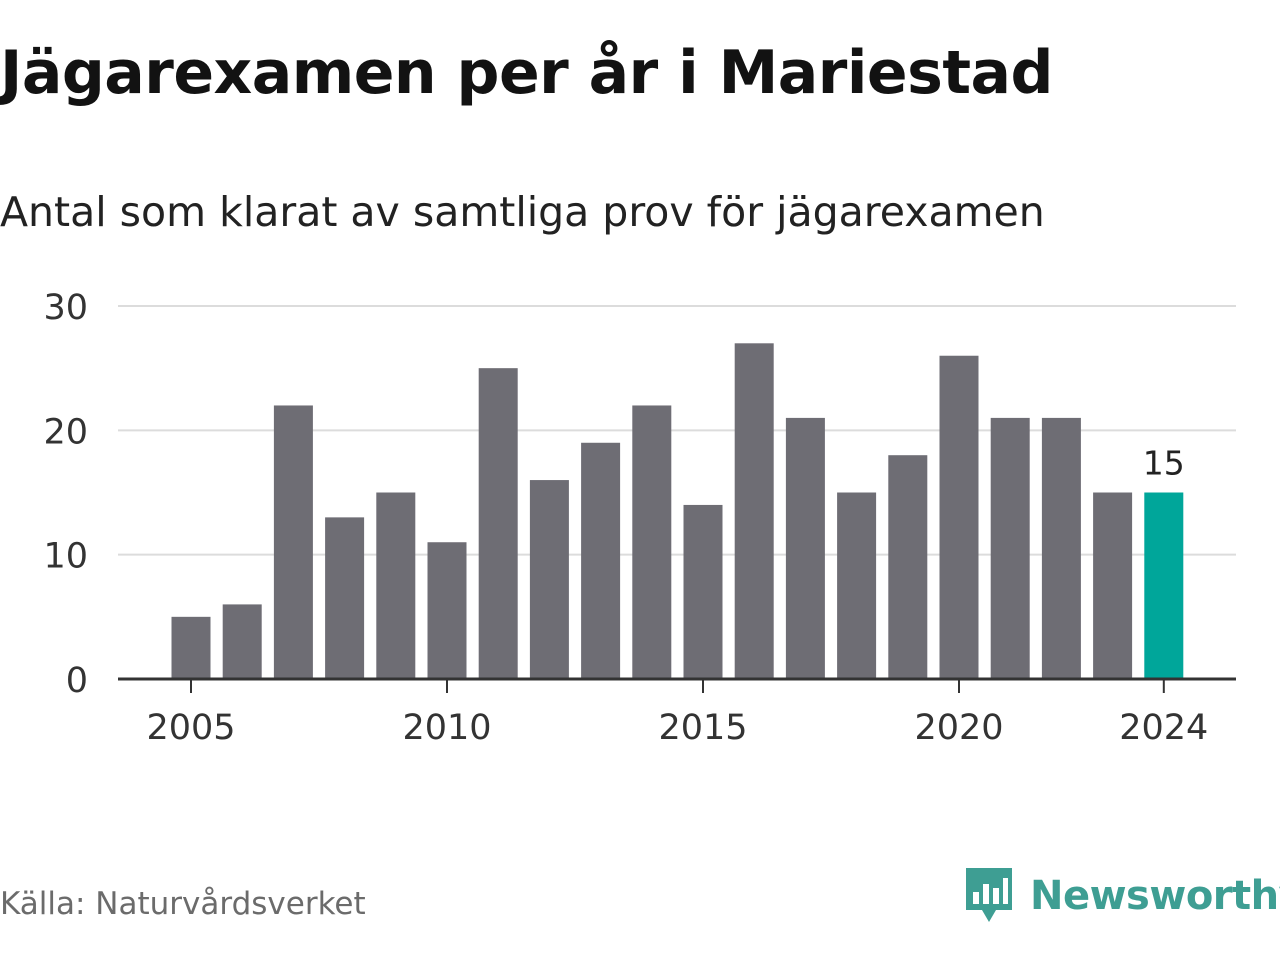  I want to click on data-label: 15, so click(1164, 463).